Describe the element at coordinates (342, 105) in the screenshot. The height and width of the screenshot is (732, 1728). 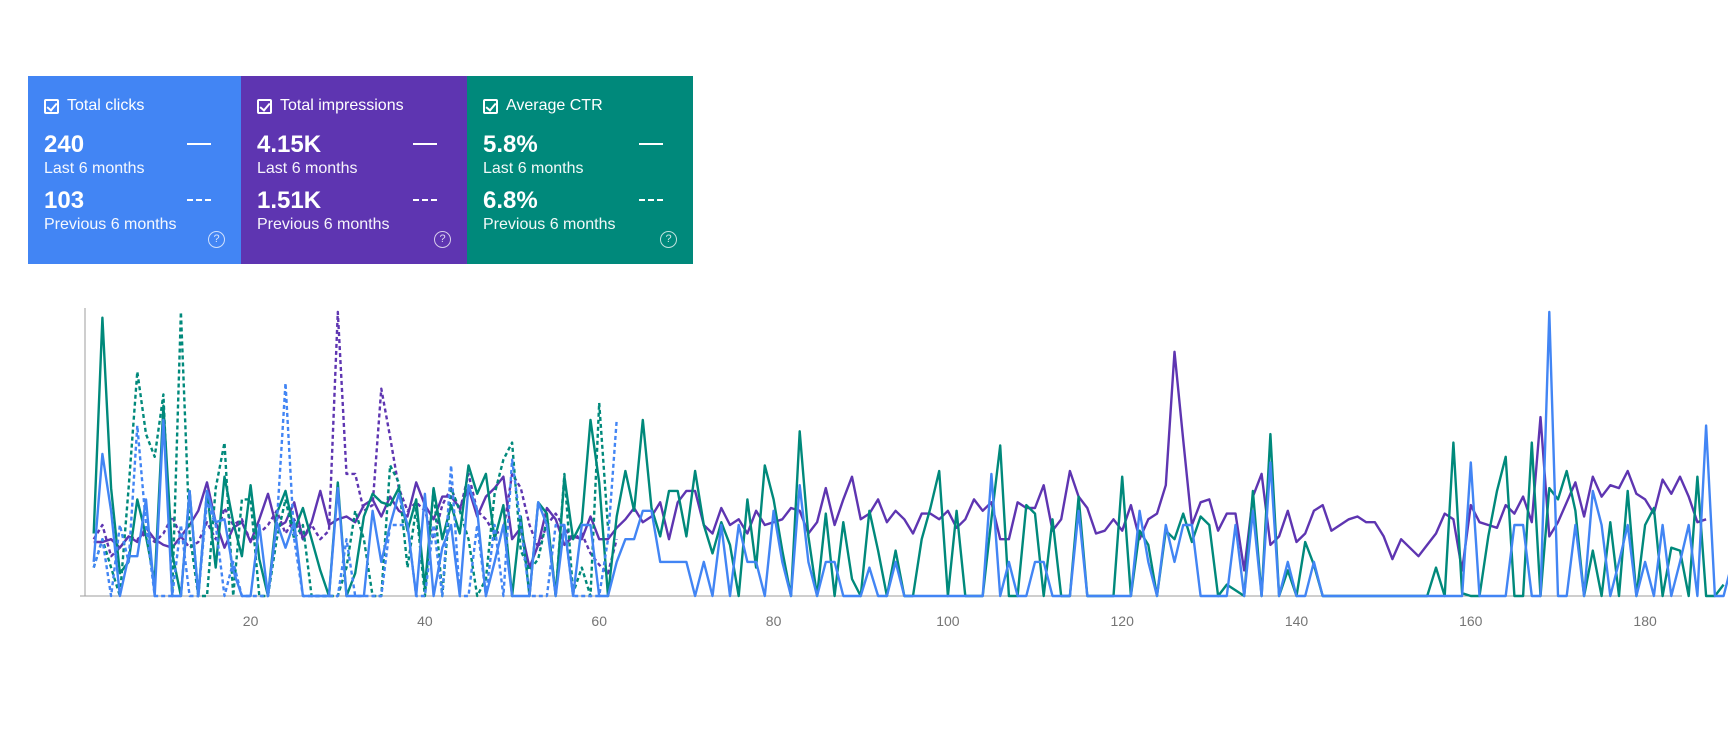
I see `card-label: Total impressions` at that location.